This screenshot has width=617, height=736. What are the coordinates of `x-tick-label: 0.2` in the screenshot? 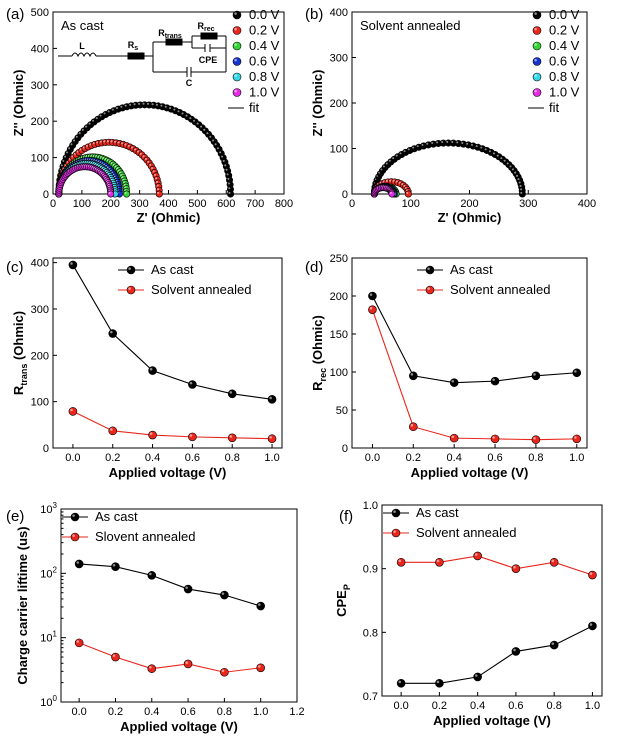 It's located at (413, 458).